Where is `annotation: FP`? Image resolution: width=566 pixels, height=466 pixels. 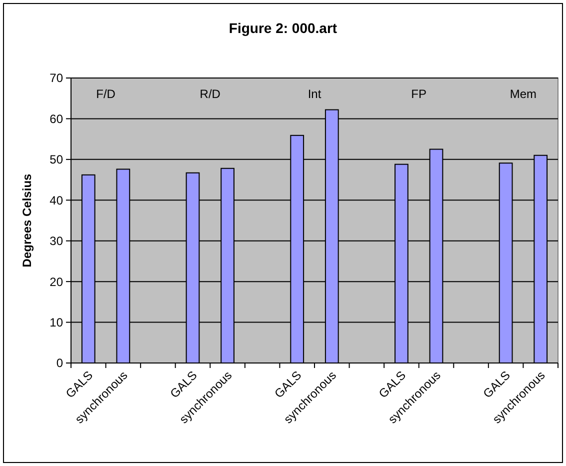 annotation: FP is located at coordinates (419, 94).